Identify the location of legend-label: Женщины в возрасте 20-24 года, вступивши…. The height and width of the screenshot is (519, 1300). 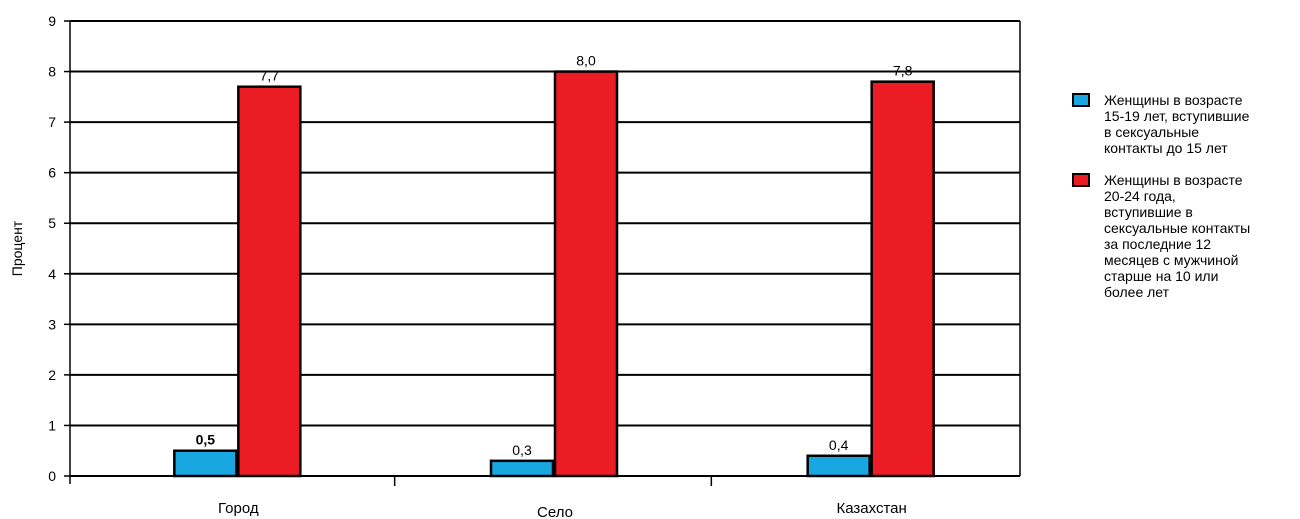
(1177, 236).